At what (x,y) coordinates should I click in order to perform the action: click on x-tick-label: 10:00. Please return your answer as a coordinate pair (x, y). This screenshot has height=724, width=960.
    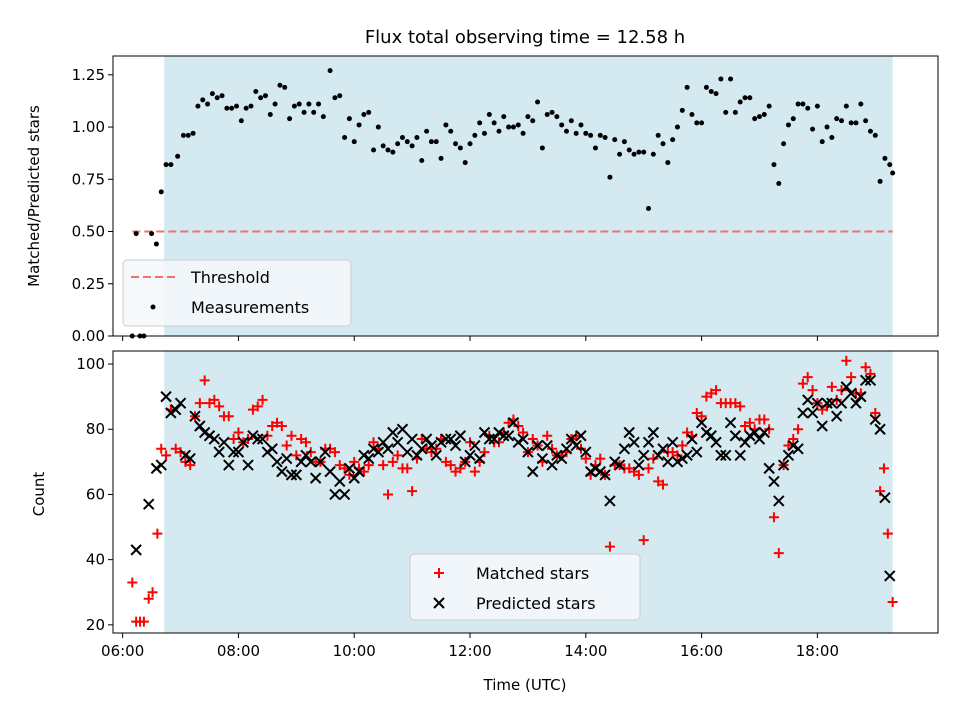
    Looking at the image, I should click on (354, 651).